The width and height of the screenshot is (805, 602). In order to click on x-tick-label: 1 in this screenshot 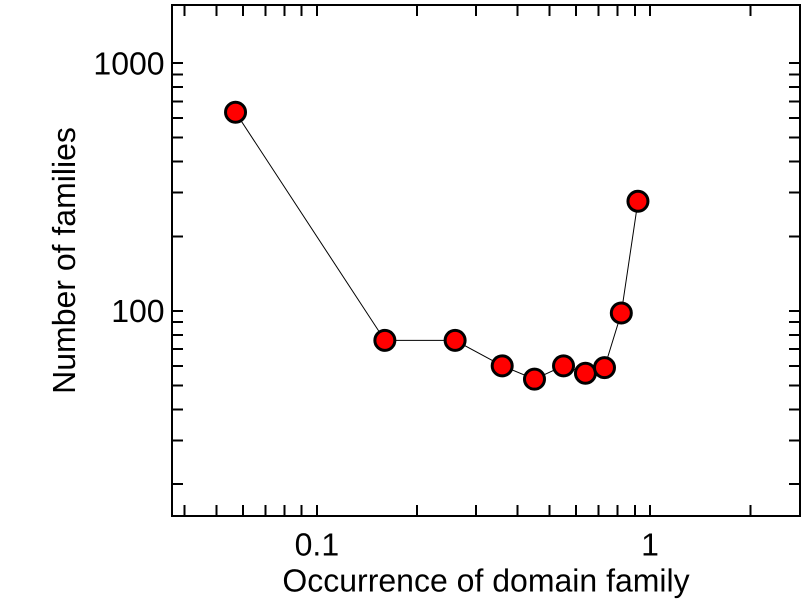, I will do `click(650, 544)`.